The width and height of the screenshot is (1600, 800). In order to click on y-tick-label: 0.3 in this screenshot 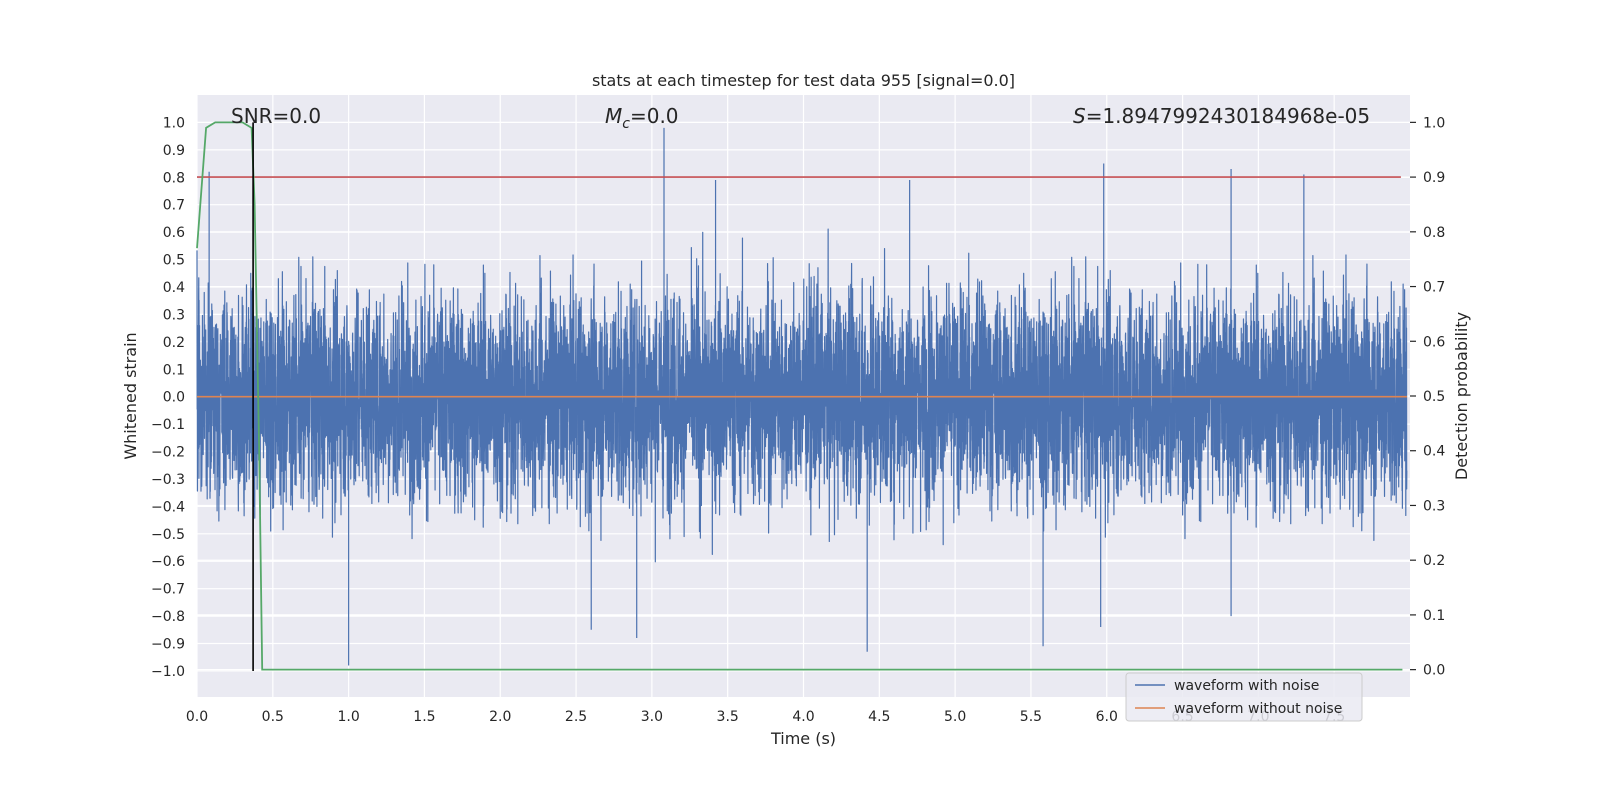, I will do `click(174, 315)`.